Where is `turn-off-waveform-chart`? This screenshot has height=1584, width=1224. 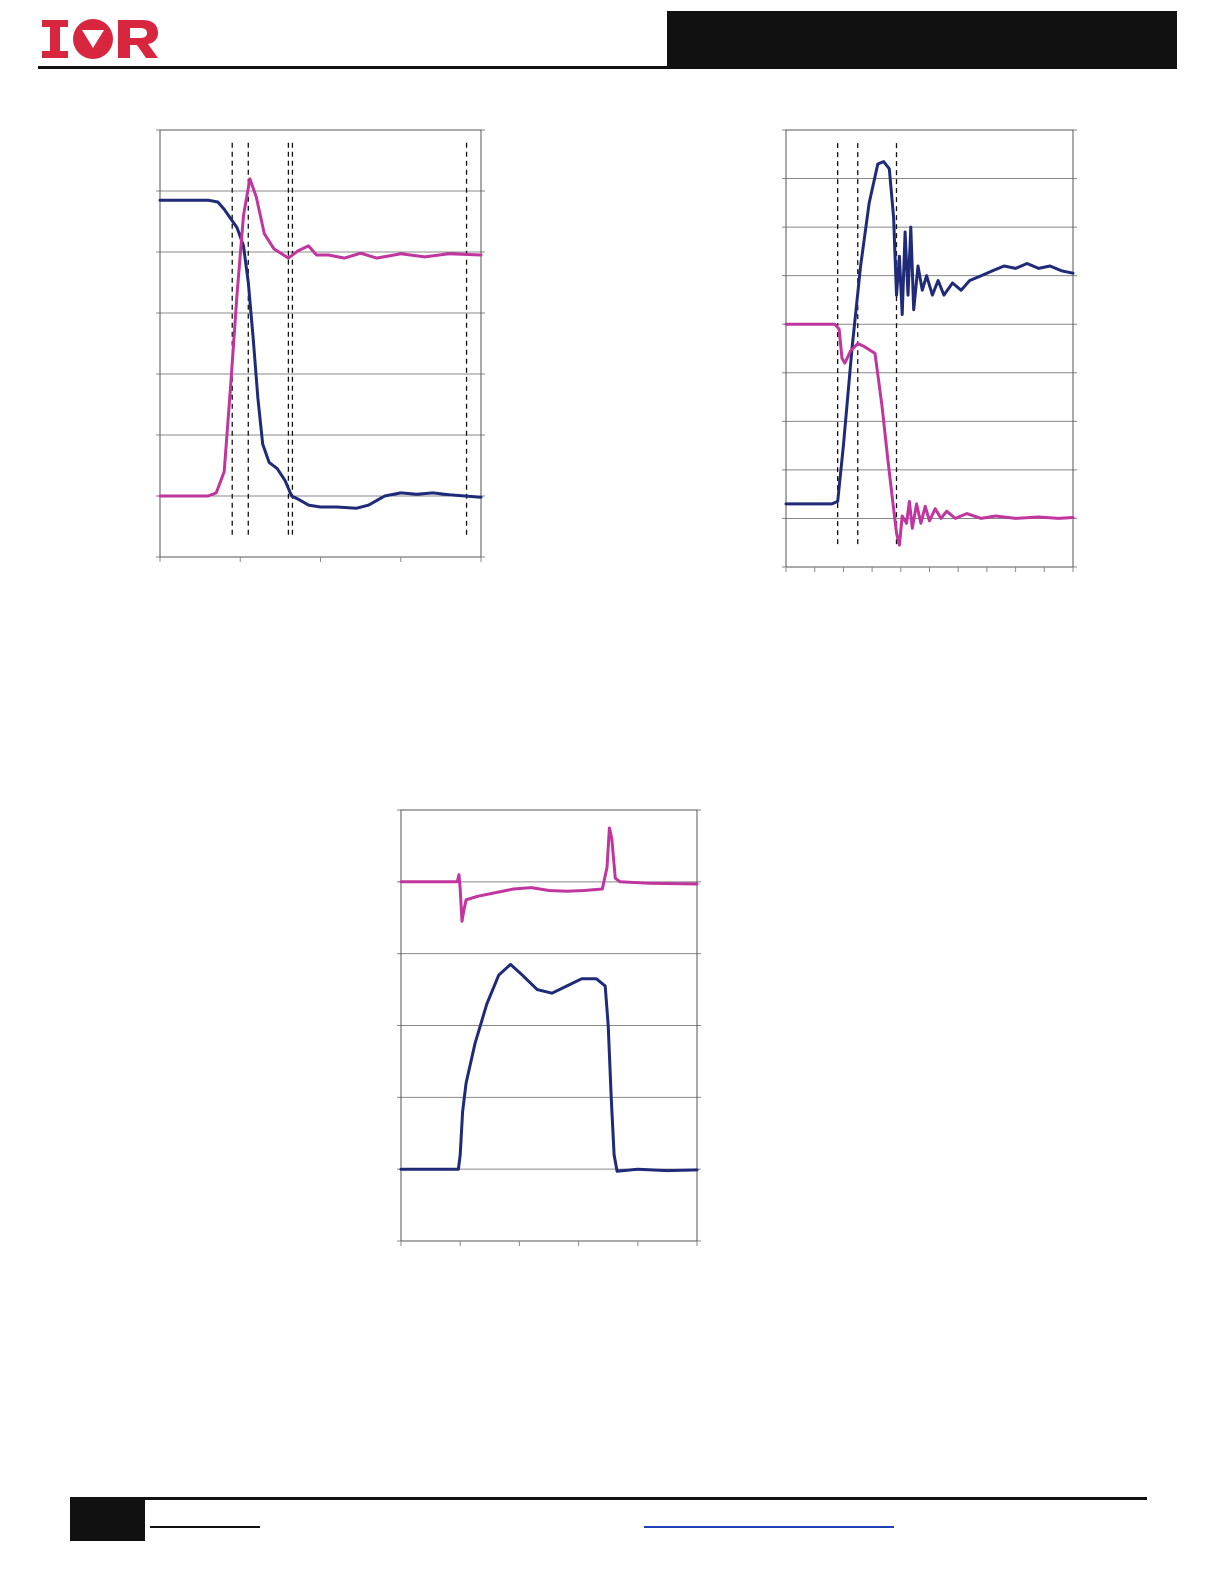 turn-off-waveform-chart is located at coordinates (320, 345).